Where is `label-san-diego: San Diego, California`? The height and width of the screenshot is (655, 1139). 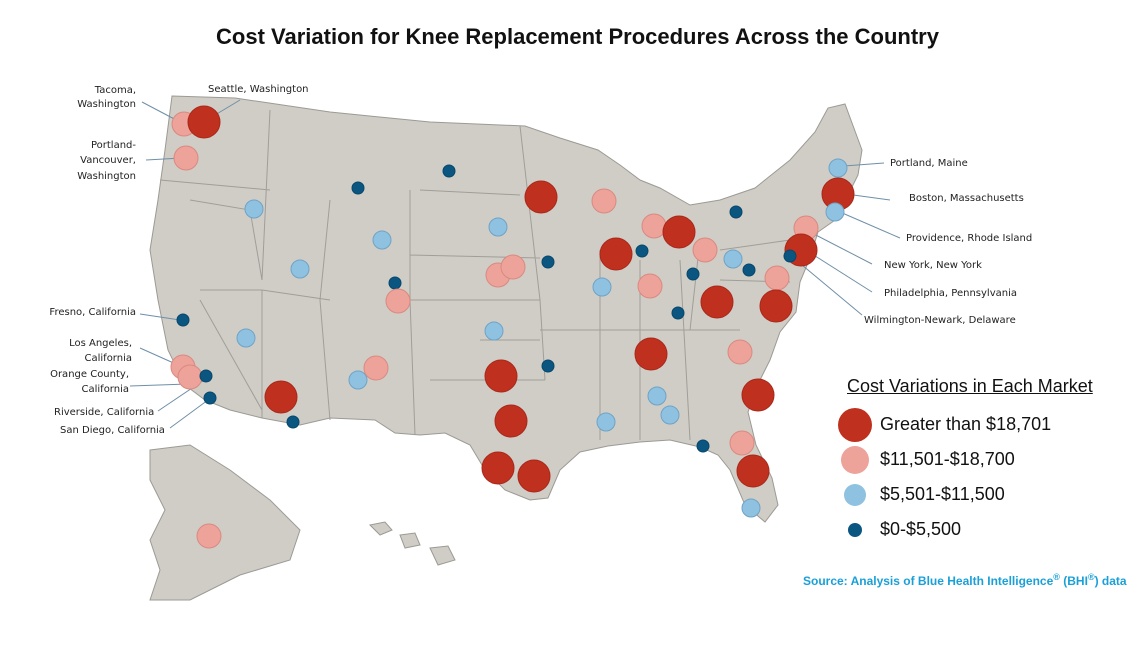 label-san-diego: San Diego, California is located at coordinates (112, 430).